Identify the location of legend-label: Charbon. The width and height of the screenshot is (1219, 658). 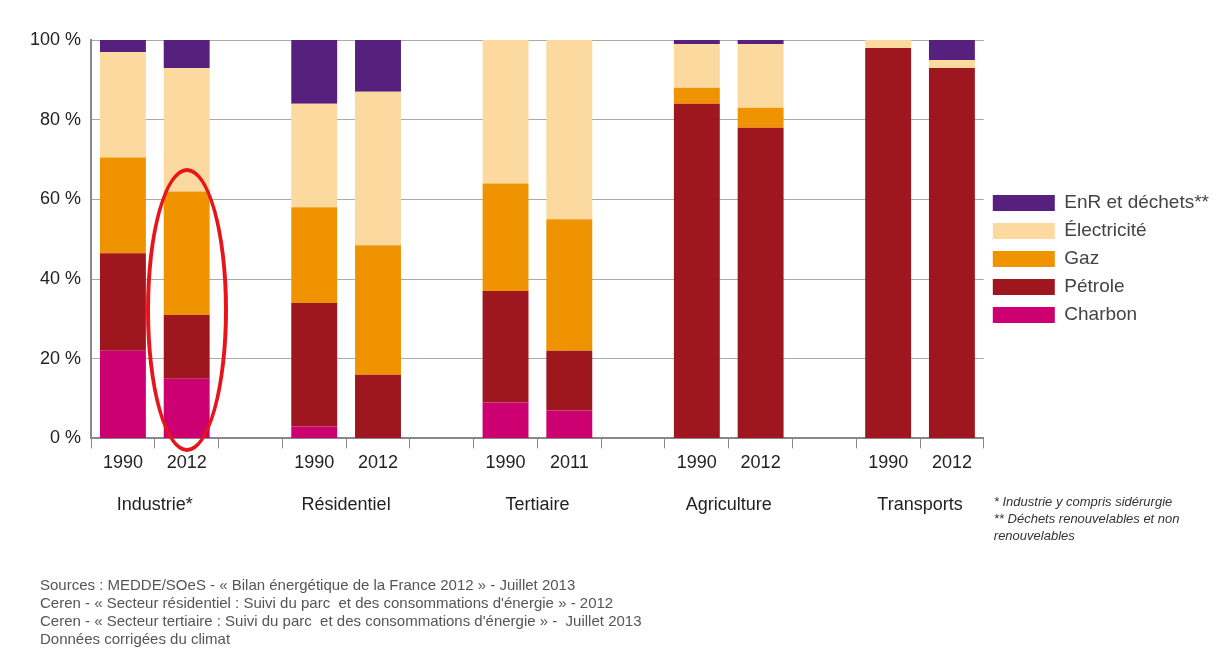
(1101, 314).